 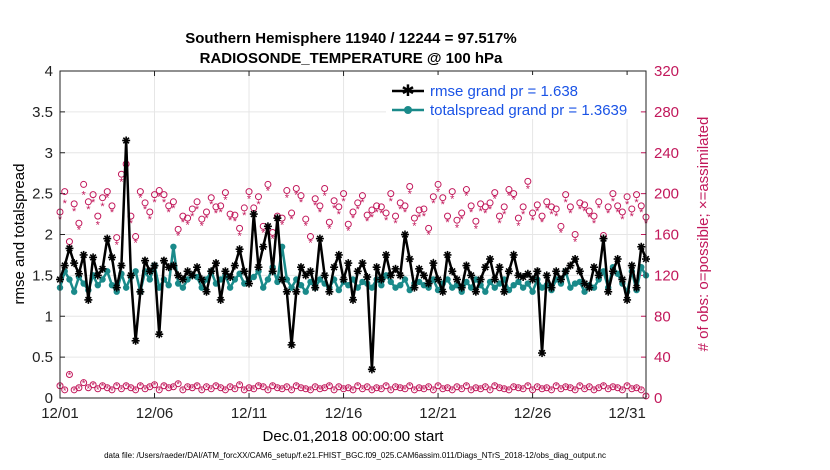 I want to click on right-y-tick-label: 280, so click(x=666, y=112).